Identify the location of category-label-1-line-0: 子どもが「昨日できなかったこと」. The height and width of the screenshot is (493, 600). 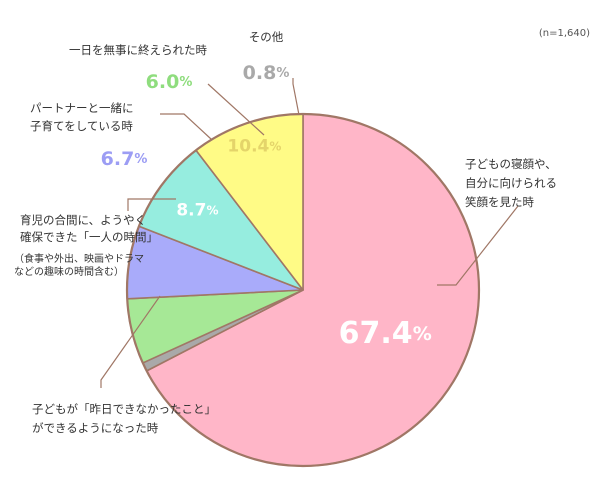
(124, 409).